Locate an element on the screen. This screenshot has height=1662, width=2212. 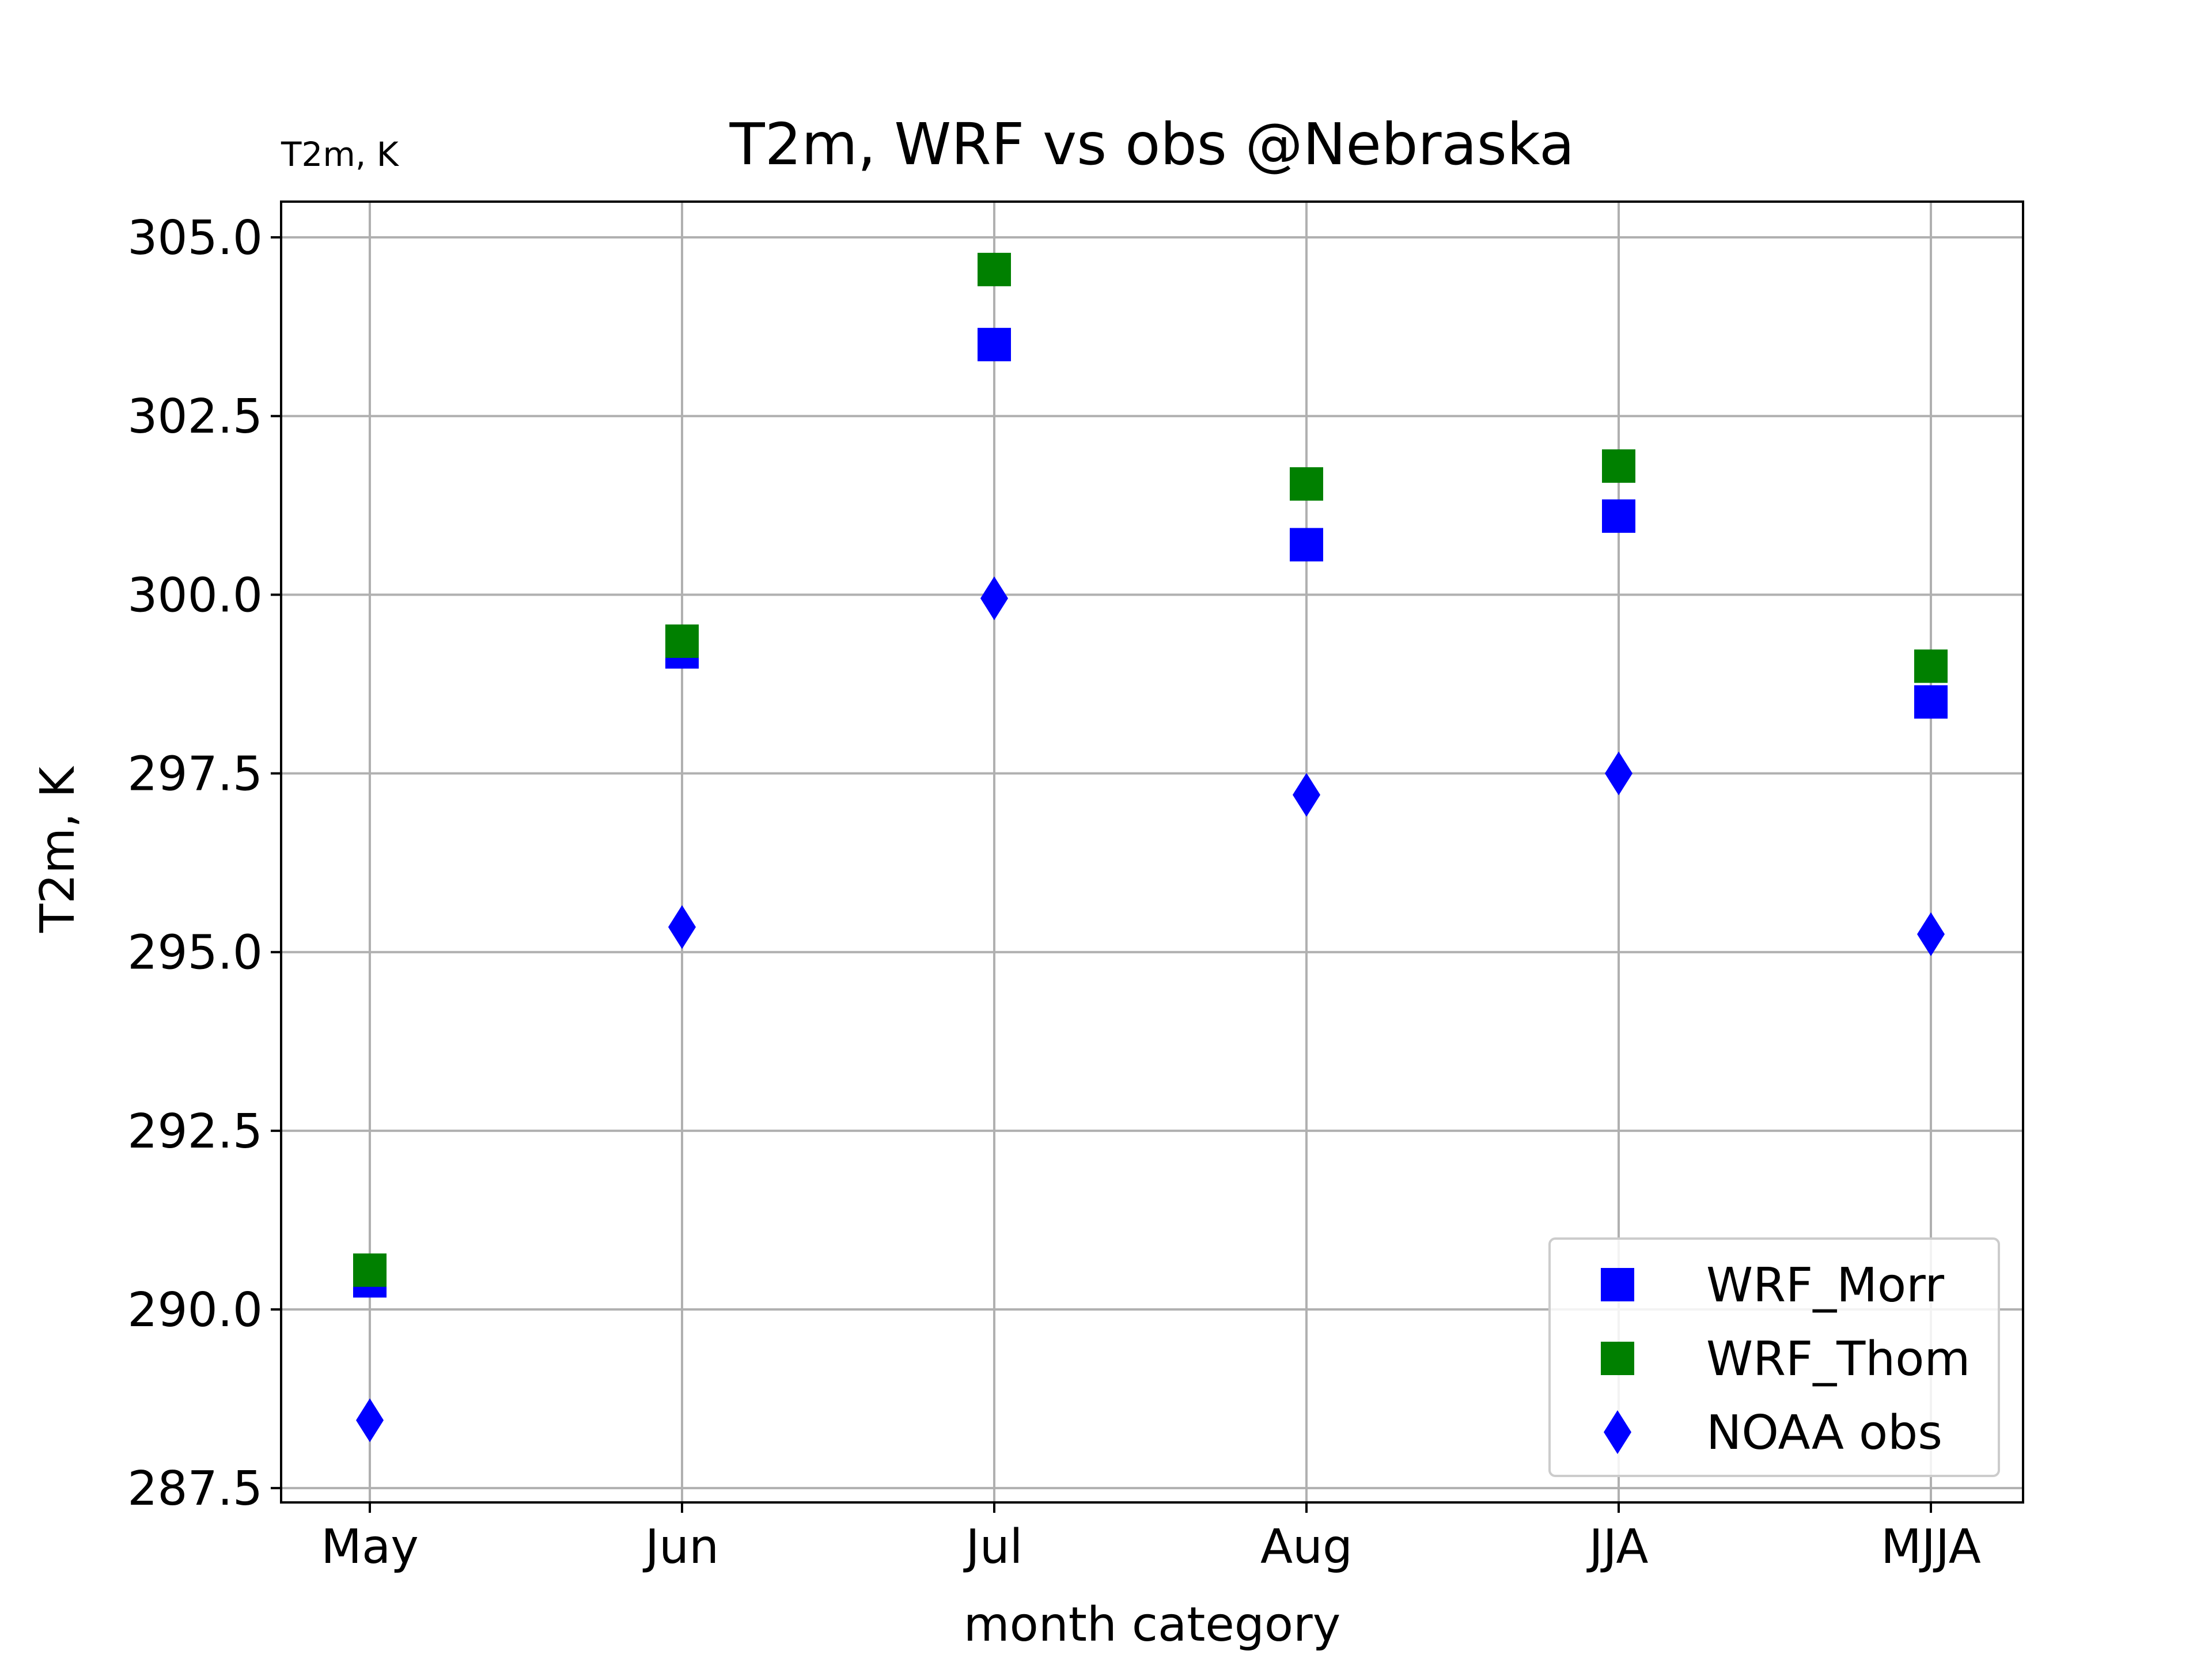
corner-axis-label: T2m, K is located at coordinates (340, 155).